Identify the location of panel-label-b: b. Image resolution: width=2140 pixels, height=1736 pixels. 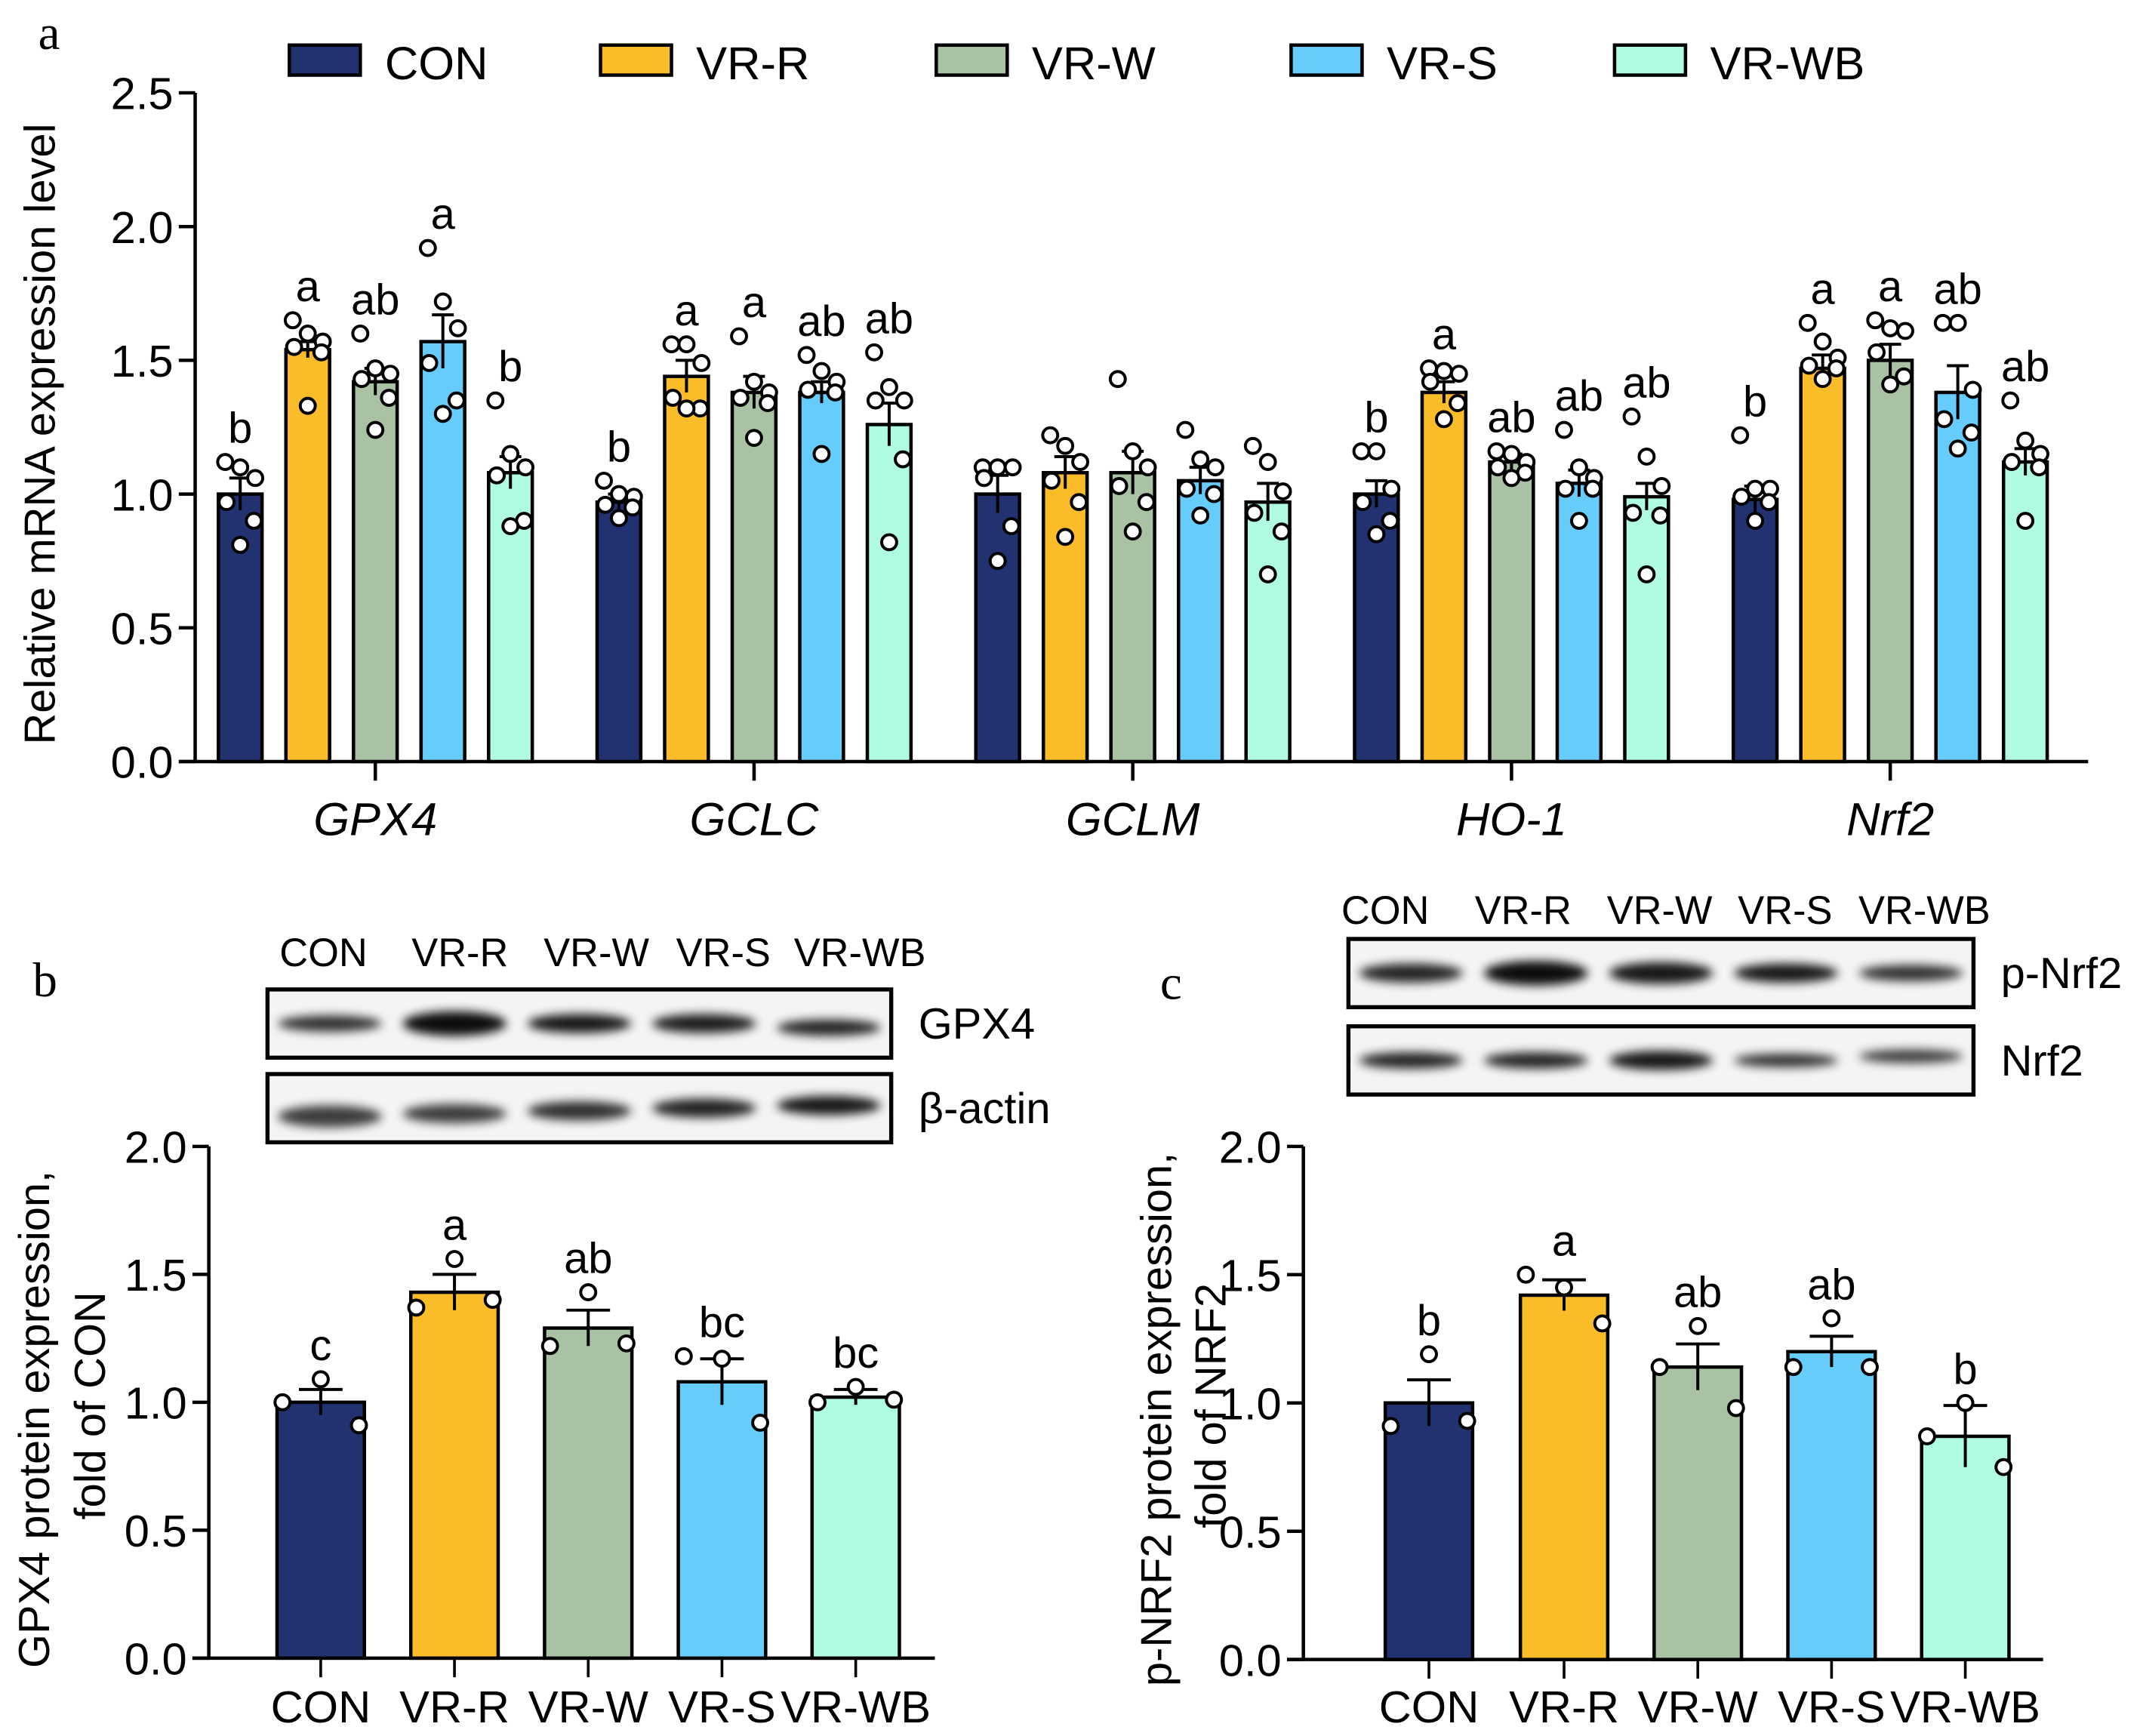
(44, 980).